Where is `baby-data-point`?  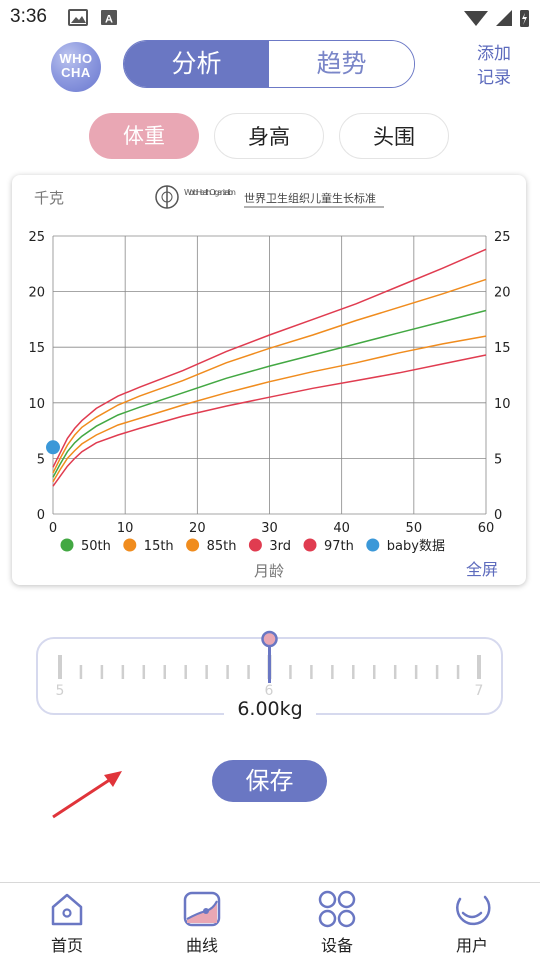
baby-data-point is located at coordinates (53, 447).